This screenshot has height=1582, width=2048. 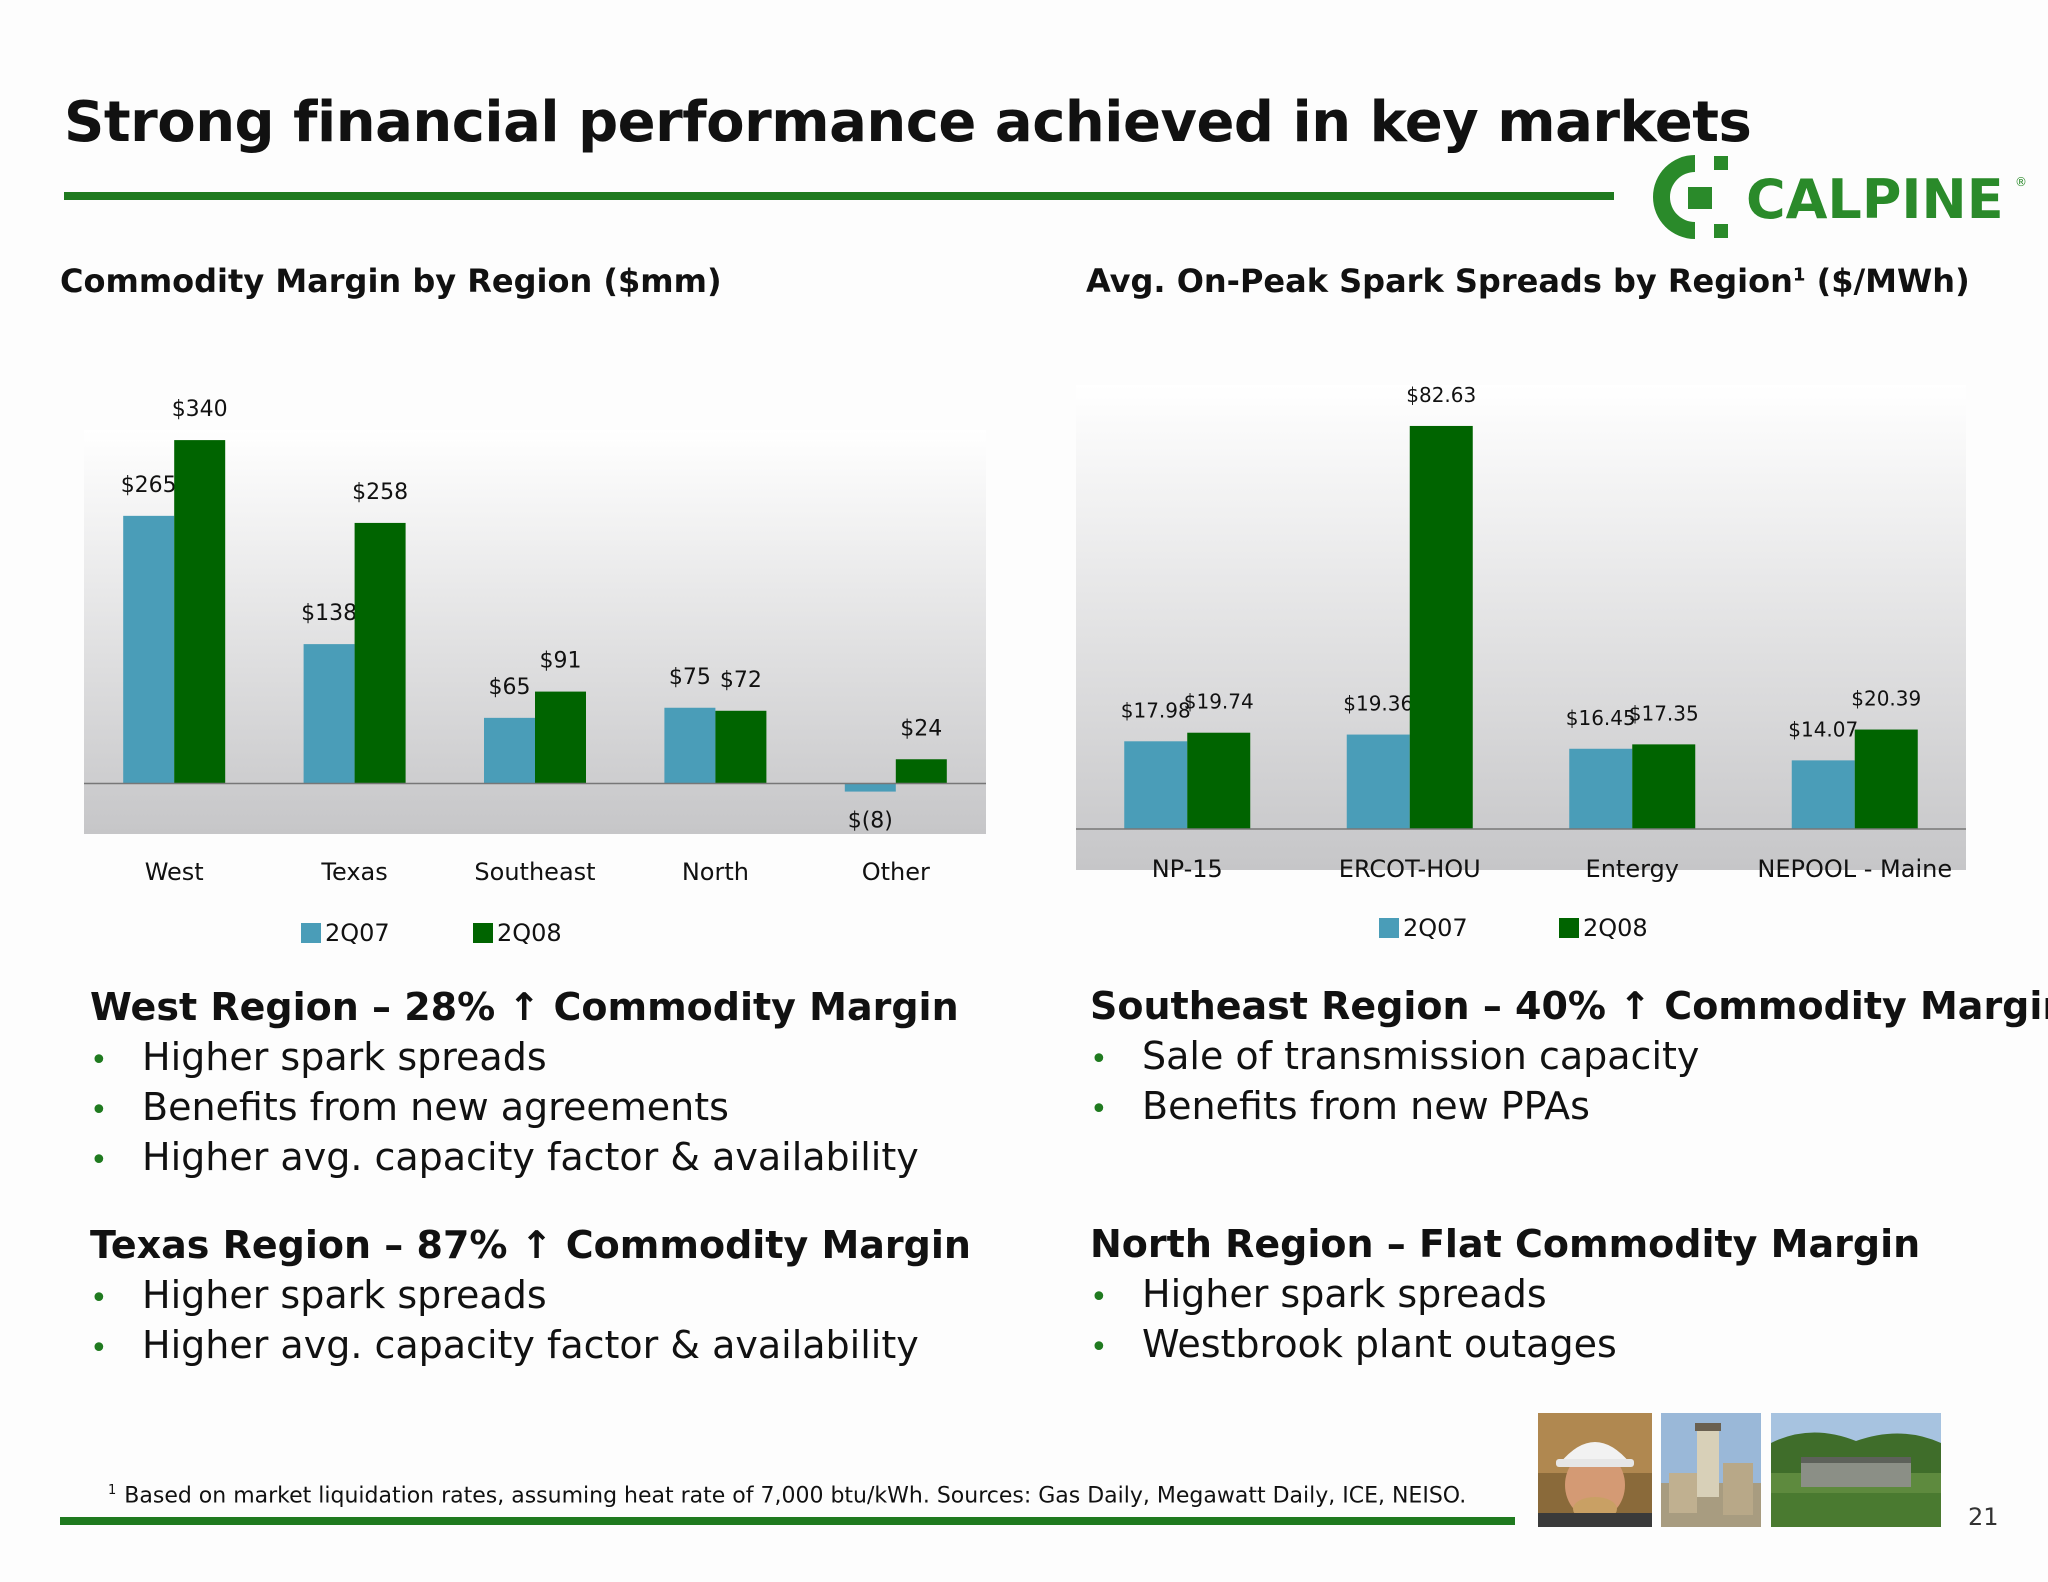 What do you see at coordinates (1378, 704) in the screenshot?
I see `data-label: $19.36` at bounding box center [1378, 704].